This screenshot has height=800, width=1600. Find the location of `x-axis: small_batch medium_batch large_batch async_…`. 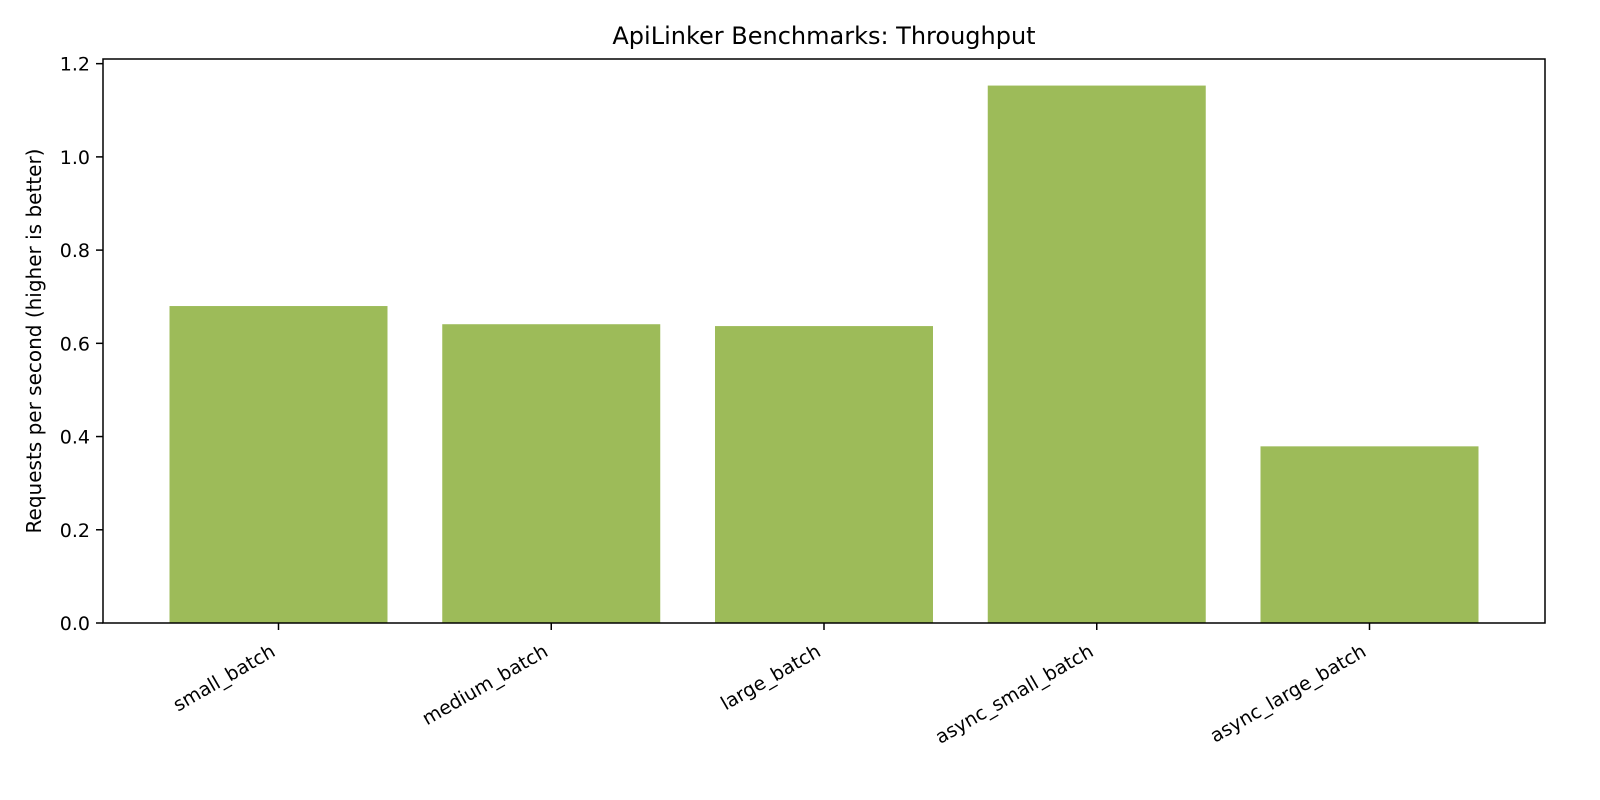

x-axis: small_batch medium_batch large_batch async_… is located at coordinates (770, 686).